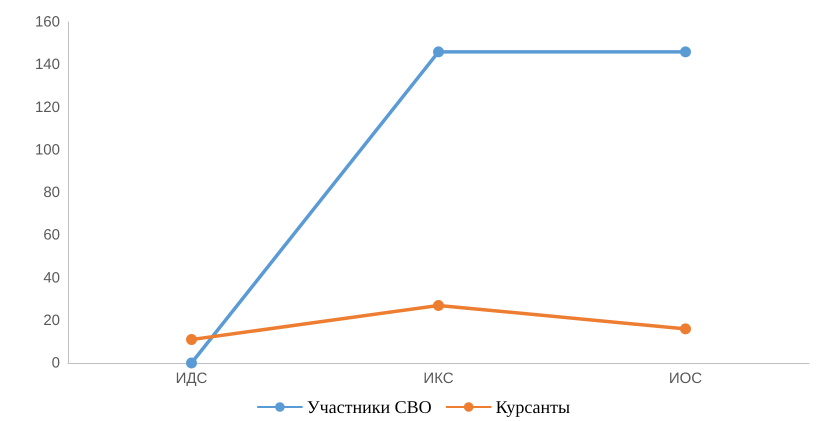  I want to click on y-tick-label: 140, so click(47, 65).